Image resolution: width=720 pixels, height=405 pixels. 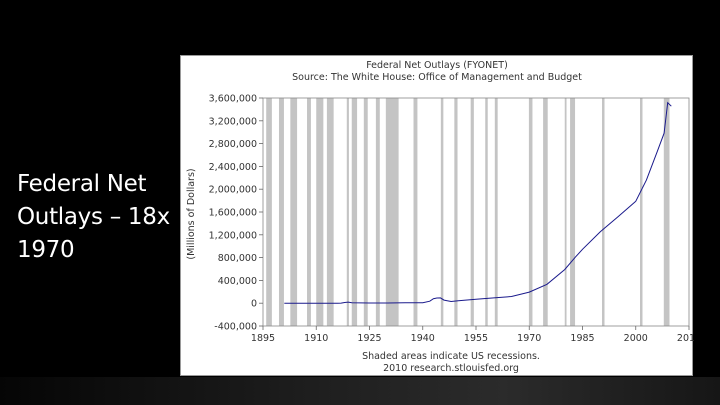 What do you see at coordinates (235, 327) in the screenshot?
I see `y-tick-label: -400,000` at bounding box center [235, 327].